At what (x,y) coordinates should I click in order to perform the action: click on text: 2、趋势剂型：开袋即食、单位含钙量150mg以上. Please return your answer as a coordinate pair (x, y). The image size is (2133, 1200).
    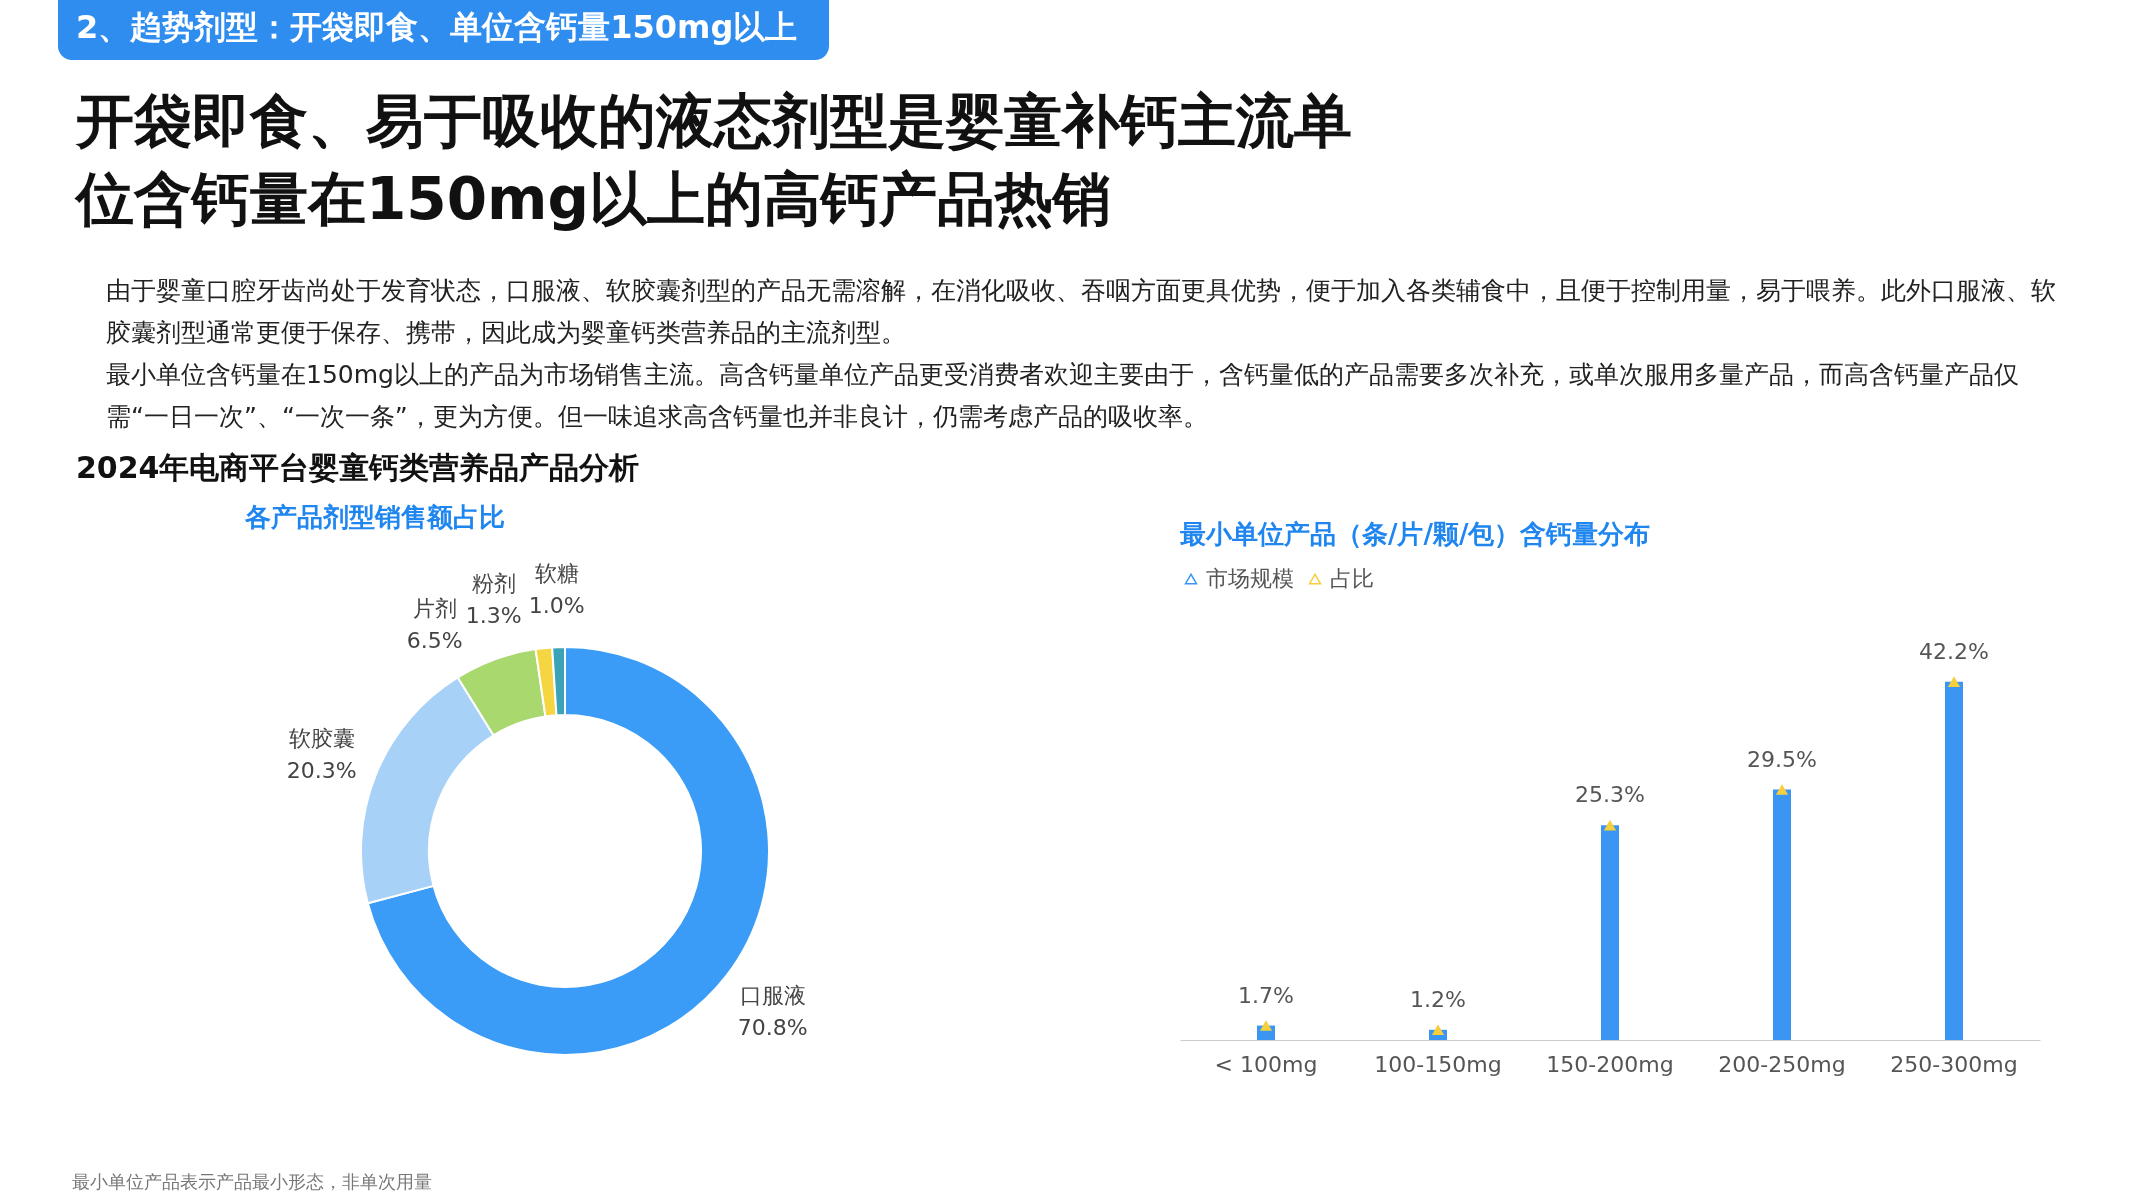
    Looking at the image, I should click on (444, 30).